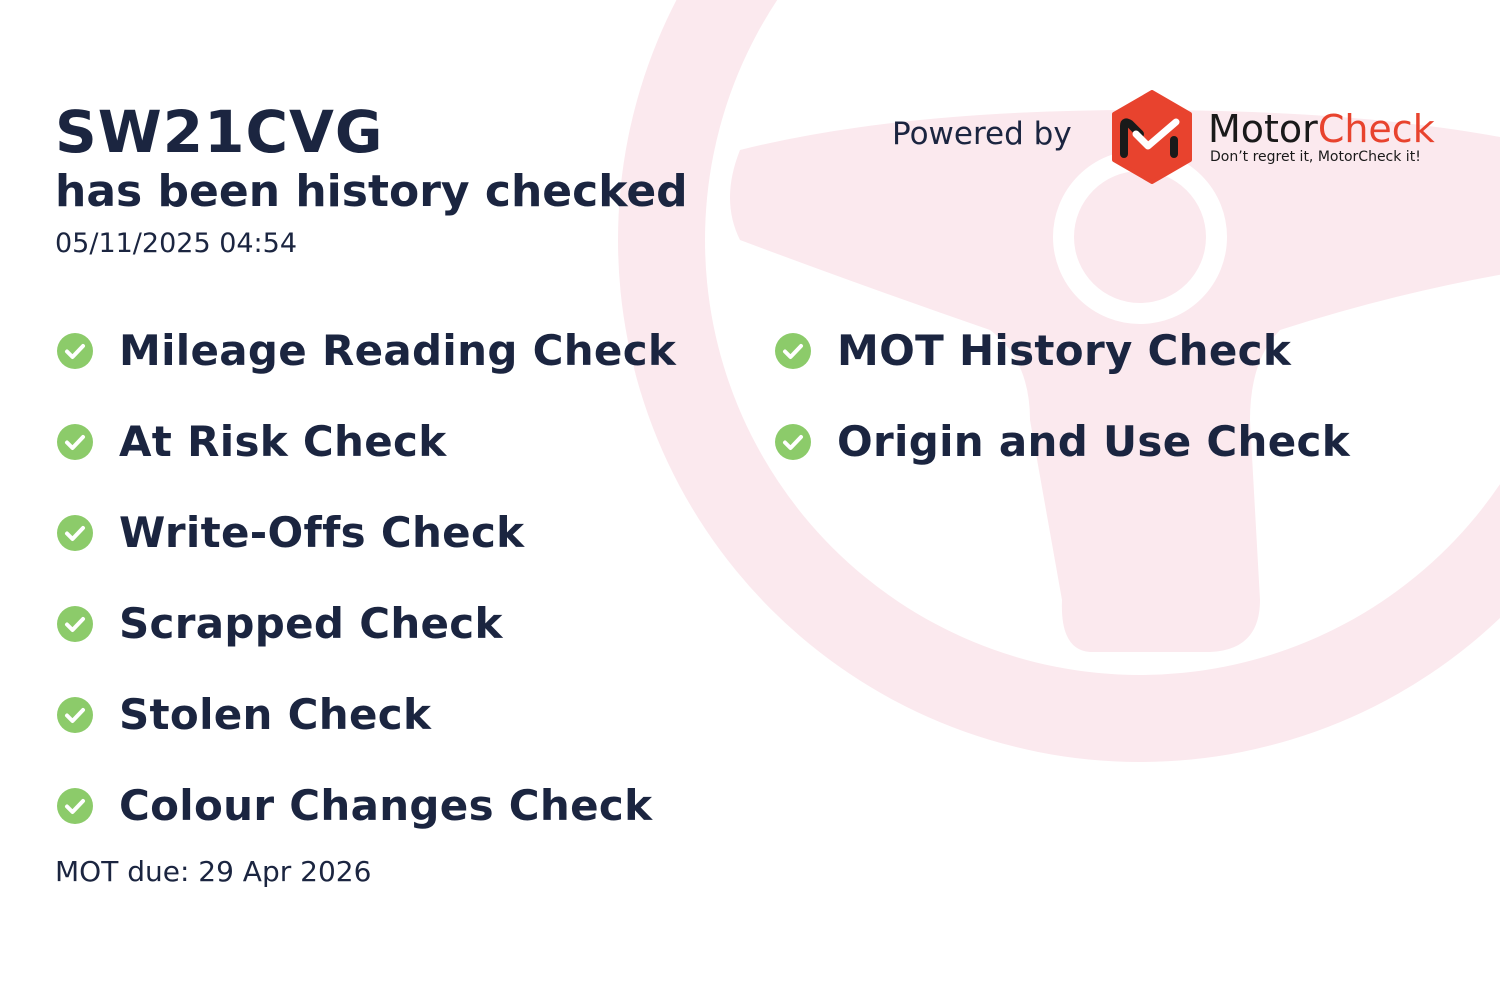 This screenshot has height=1000, width=1500. What do you see at coordinates (311, 623) in the screenshot?
I see `check-label: Scrapped Check` at bounding box center [311, 623].